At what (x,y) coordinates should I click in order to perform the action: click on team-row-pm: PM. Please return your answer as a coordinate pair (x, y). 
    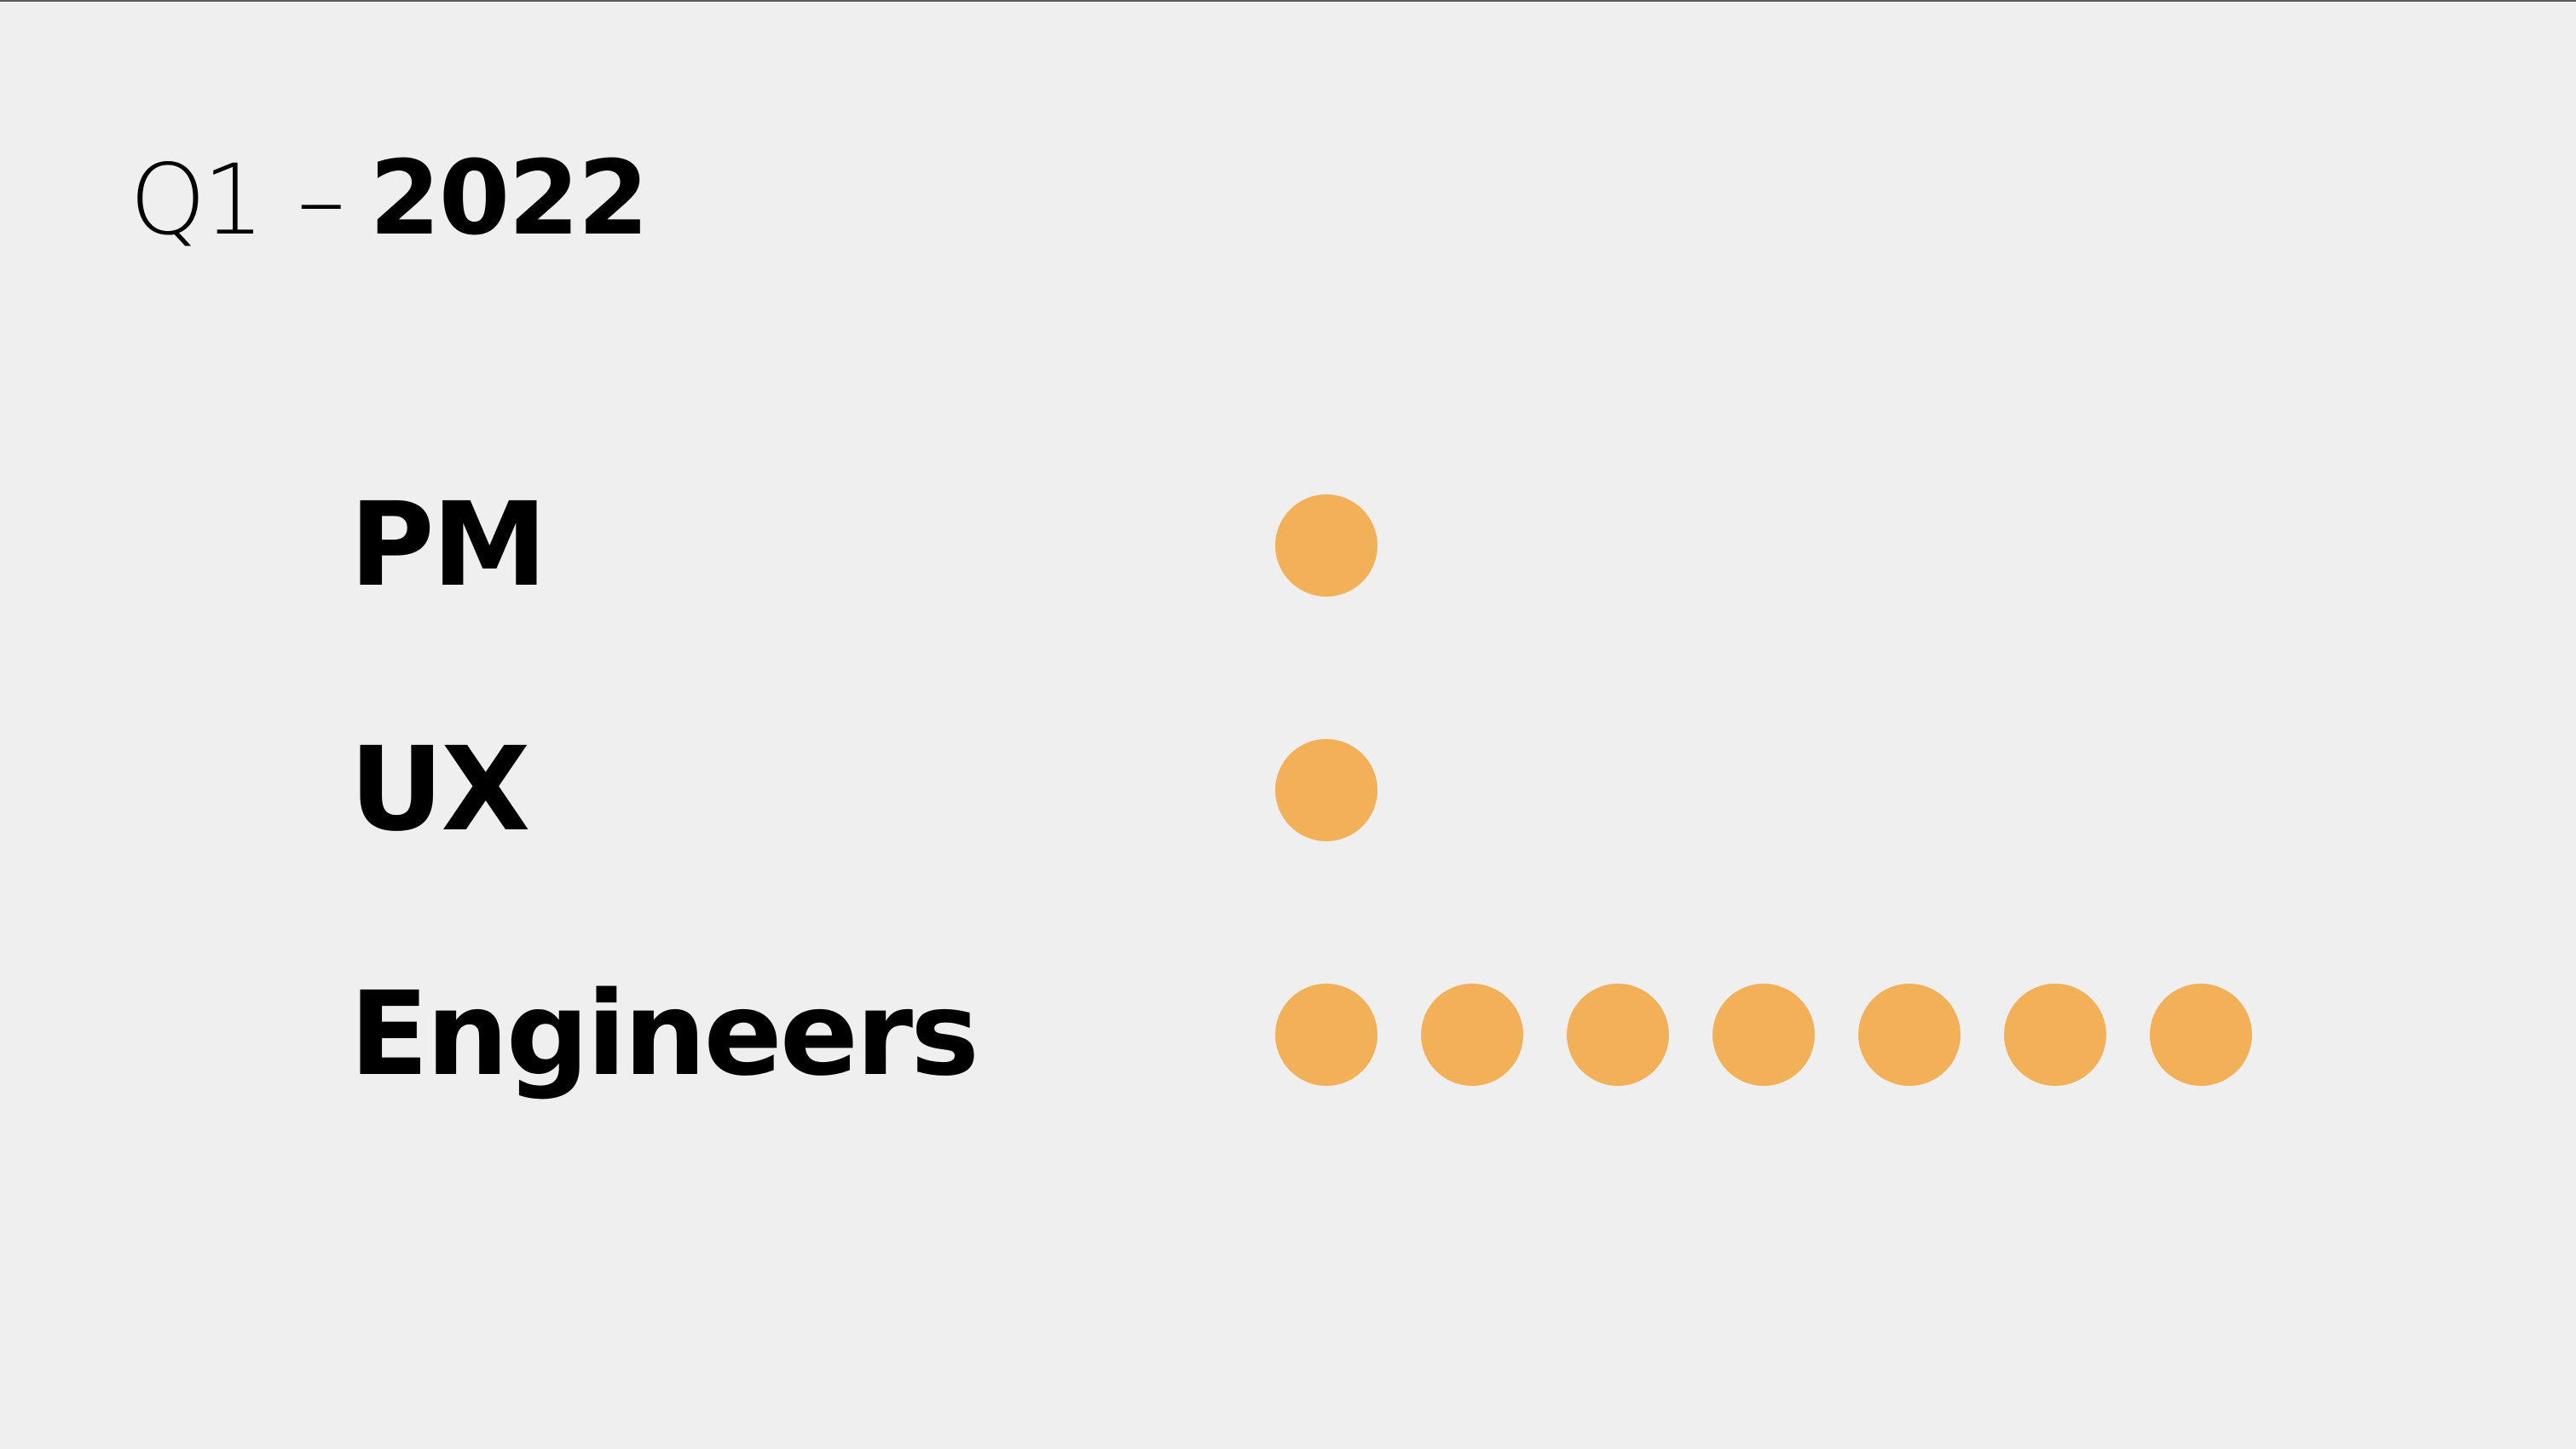
    Looking at the image, I should click on (1329, 608).